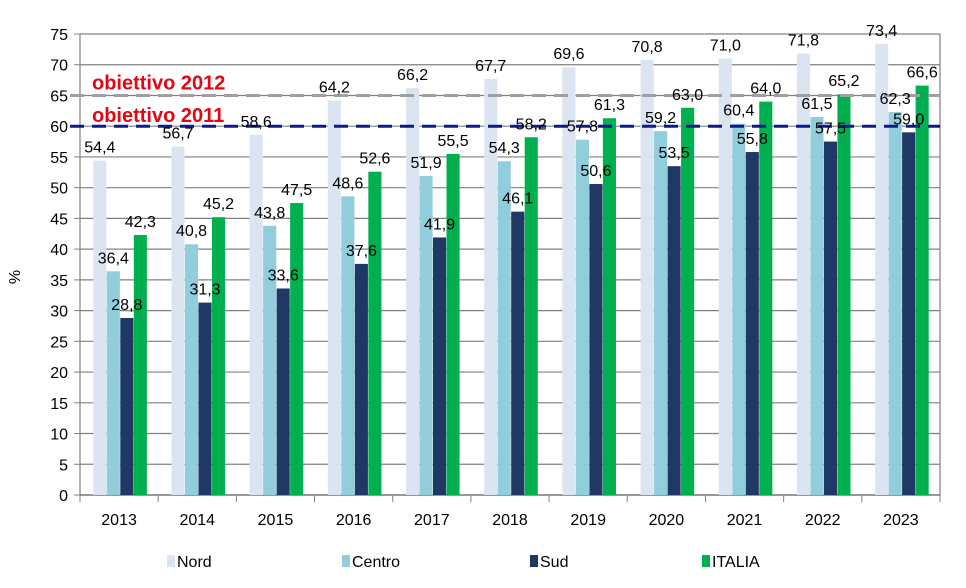 This screenshot has height=588, width=966. Describe the element at coordinates (661, 313) in the screenshot. I see `bar-centro-2020` at that location.